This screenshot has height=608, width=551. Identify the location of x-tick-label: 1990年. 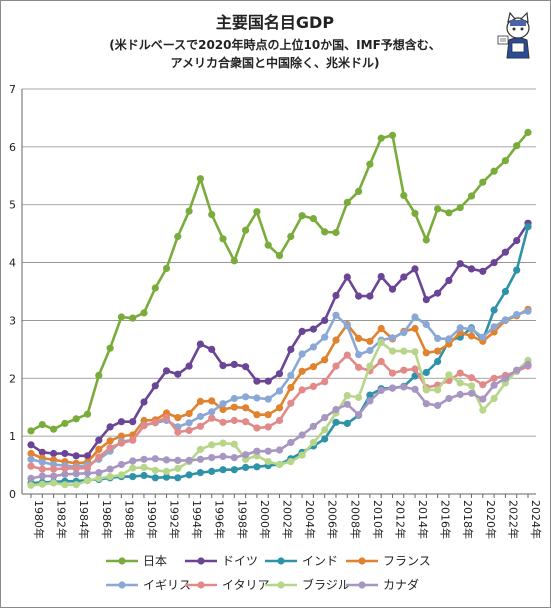
(152, 519).